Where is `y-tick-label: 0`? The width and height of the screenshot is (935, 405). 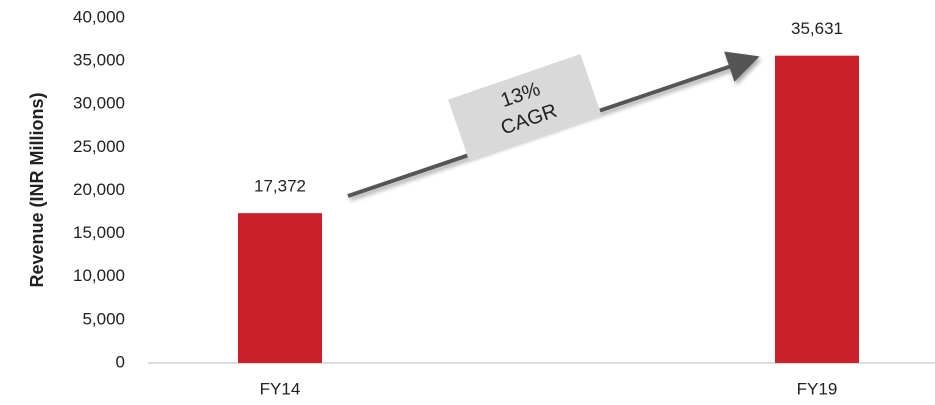 y-tick-label: 0 is located at coordinates (120, 361).